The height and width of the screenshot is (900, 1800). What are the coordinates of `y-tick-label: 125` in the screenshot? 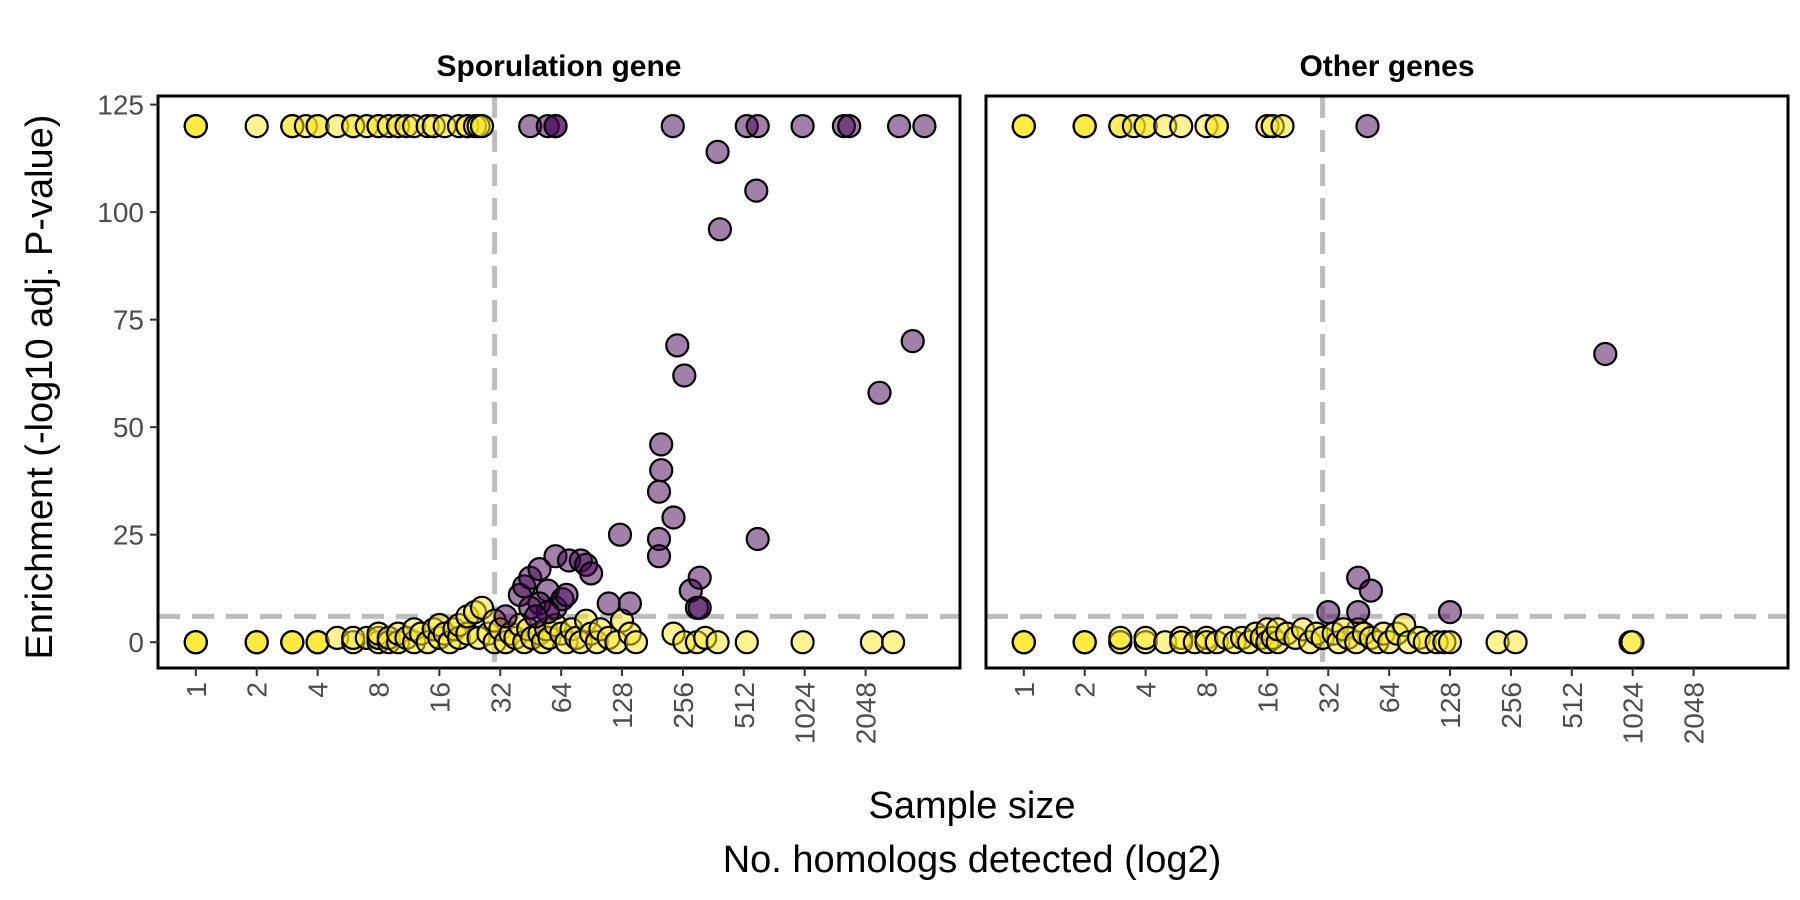 It's located at (120, 105).